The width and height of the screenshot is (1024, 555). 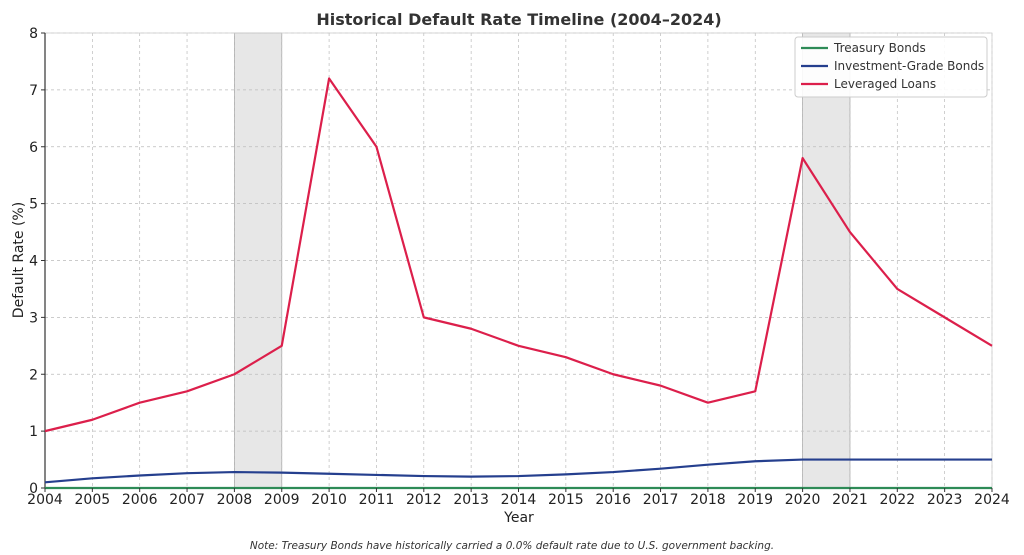 What do you see at coordinates (93, 500) in the screenshot?
I see `x-tick-label: 2005` at bounding box center [93, 500].